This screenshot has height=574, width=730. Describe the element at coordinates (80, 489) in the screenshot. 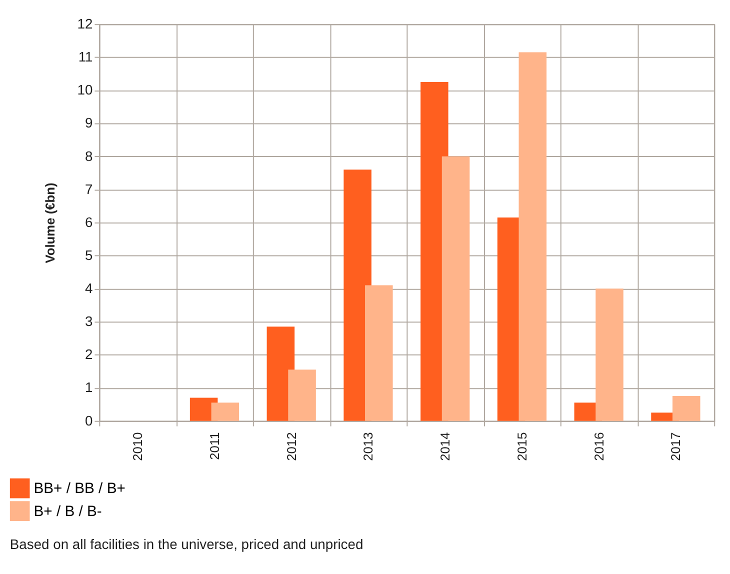

I see `legend-label: BB+ / BB / B+` at that location.